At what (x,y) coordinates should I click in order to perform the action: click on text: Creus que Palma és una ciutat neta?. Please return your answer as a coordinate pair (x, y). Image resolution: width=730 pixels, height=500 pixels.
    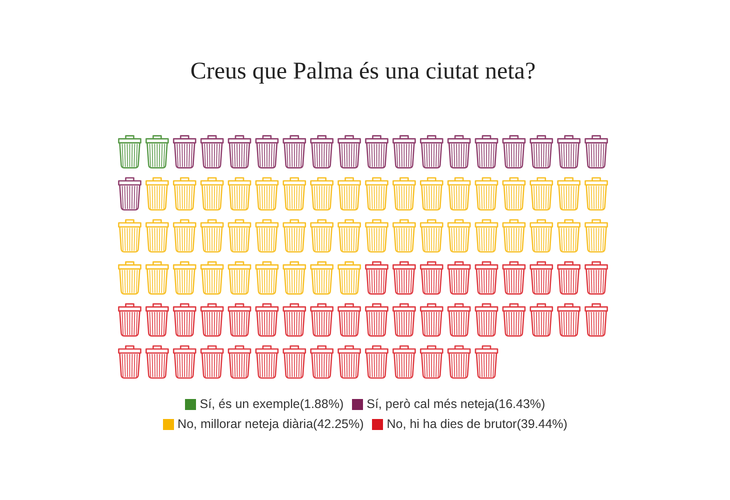
    Looking at the image, I should click on (363, 71).